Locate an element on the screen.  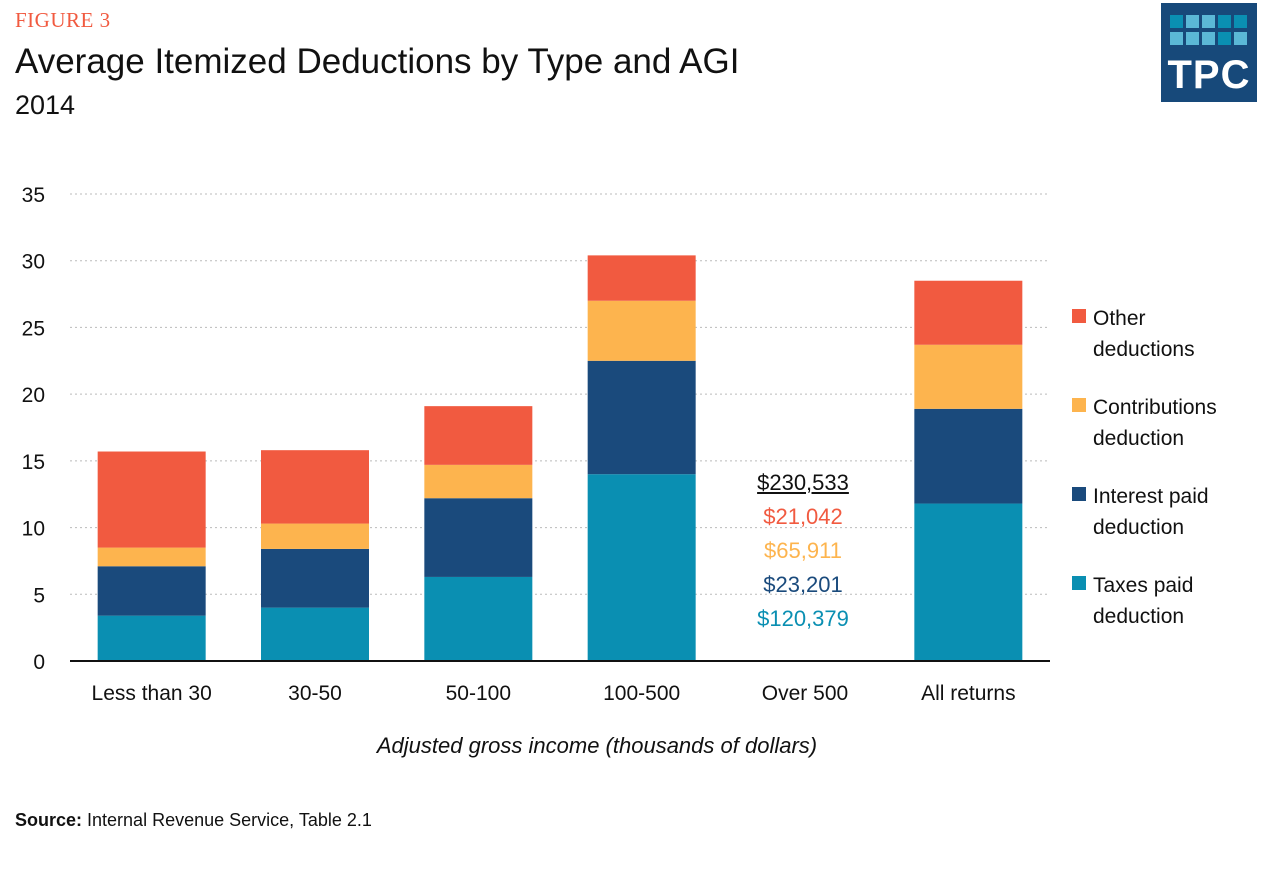
x-tick-label: All returns is located at coordinates (968, 693).